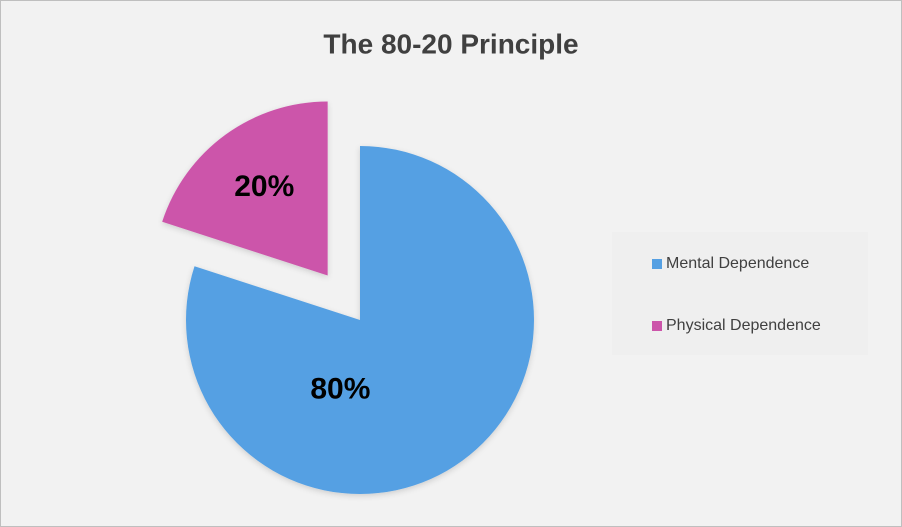 This screenshot has width=902, height=527. I want to click on legend-label: Physical Dependence, so click(743, 325).